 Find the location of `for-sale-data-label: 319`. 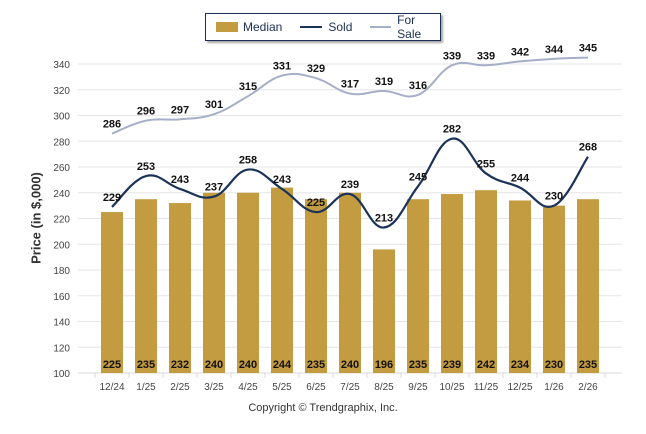

for-sale-data-label: 319 is located at coordinates (384, 82).